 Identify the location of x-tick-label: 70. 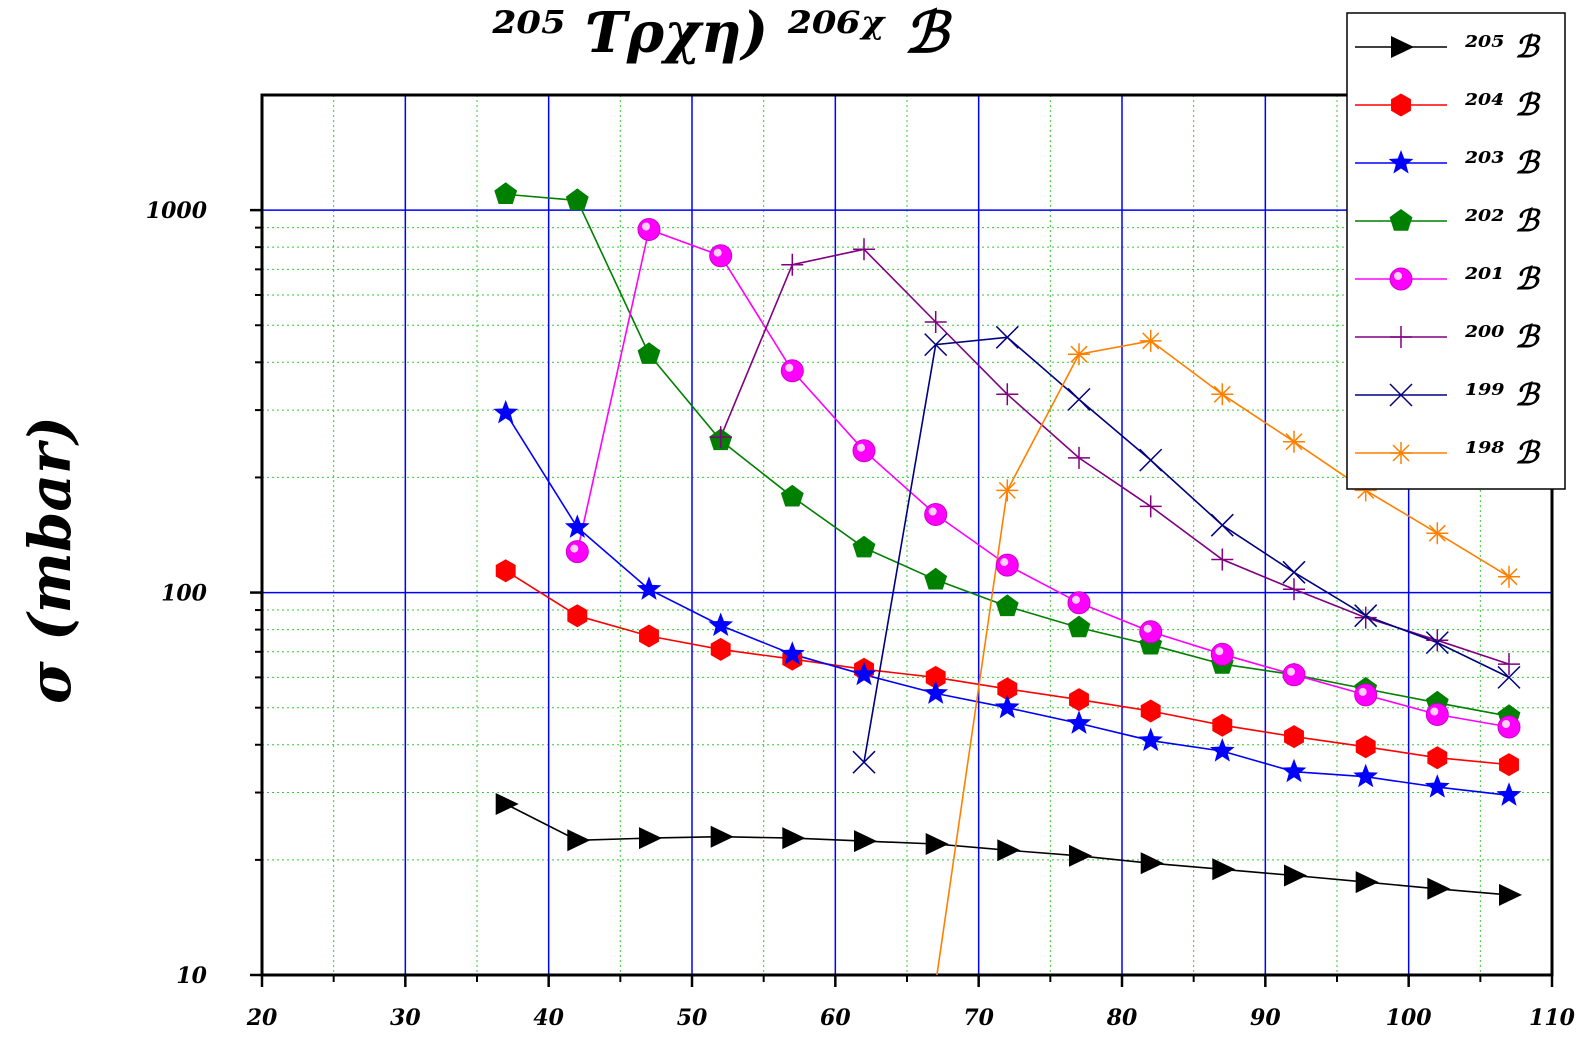
(978, 1018).